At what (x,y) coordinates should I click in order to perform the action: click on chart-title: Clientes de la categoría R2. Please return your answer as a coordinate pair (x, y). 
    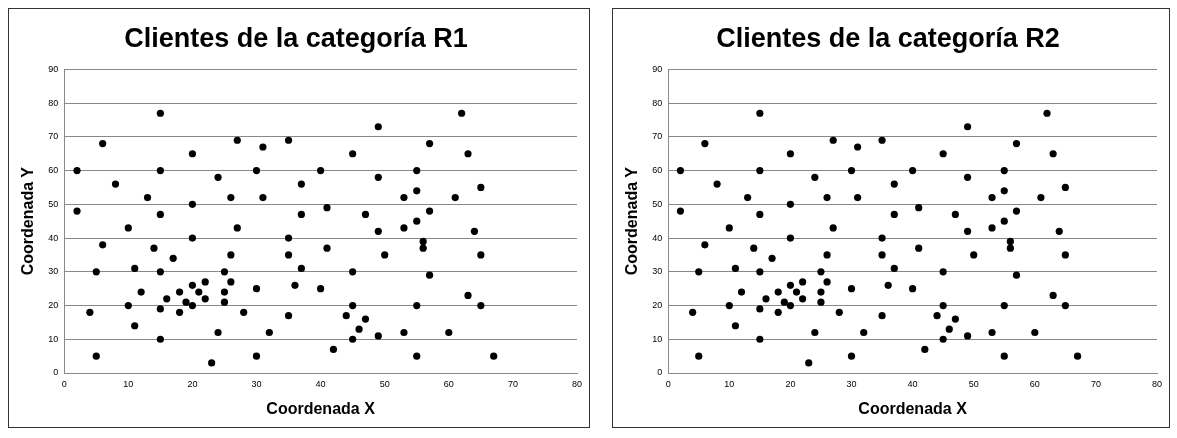
    Looking at the image, I should click on (888, 37).